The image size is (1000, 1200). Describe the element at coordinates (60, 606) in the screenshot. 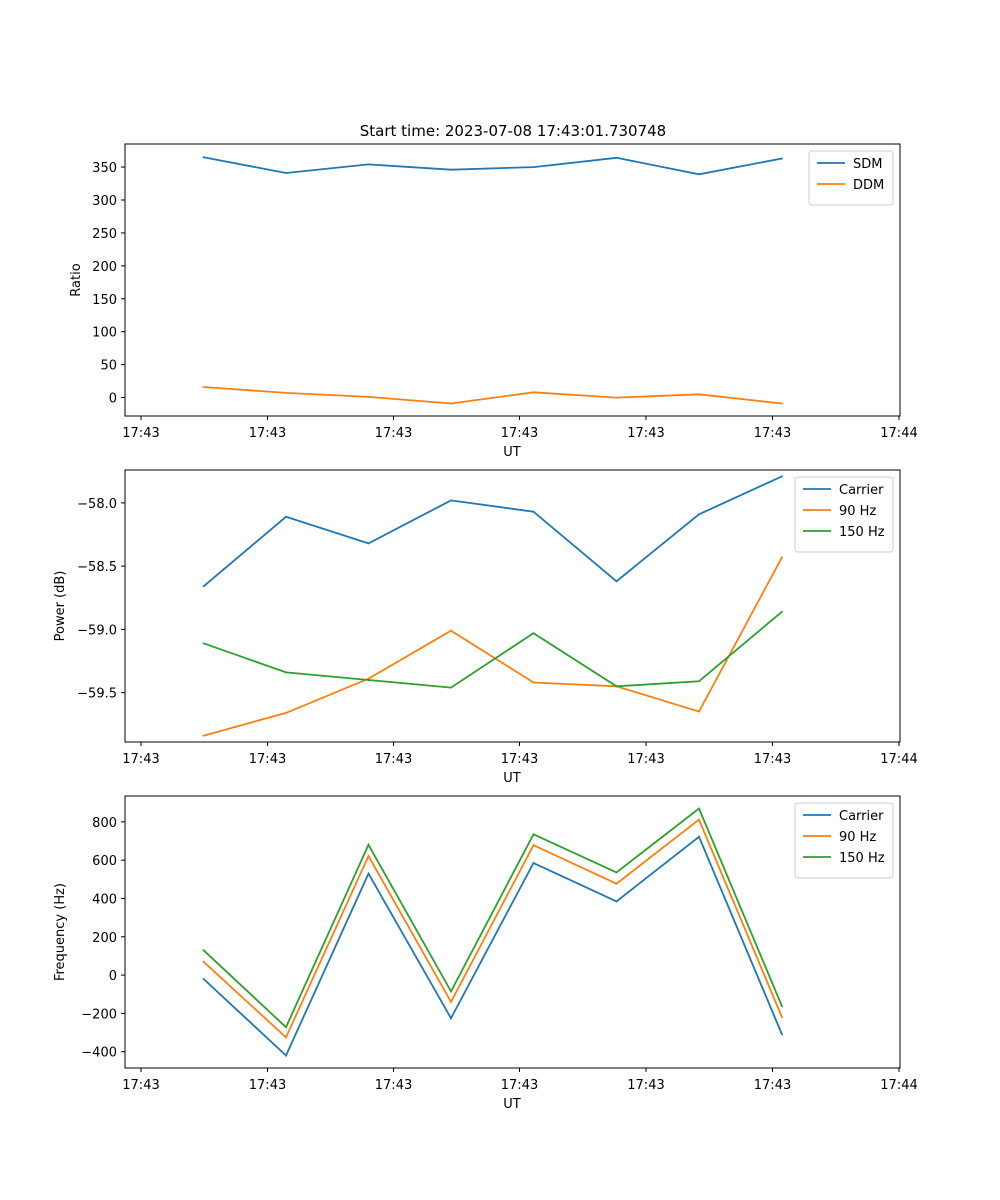

I see `y-axis-label: Power (dB)` at that location.